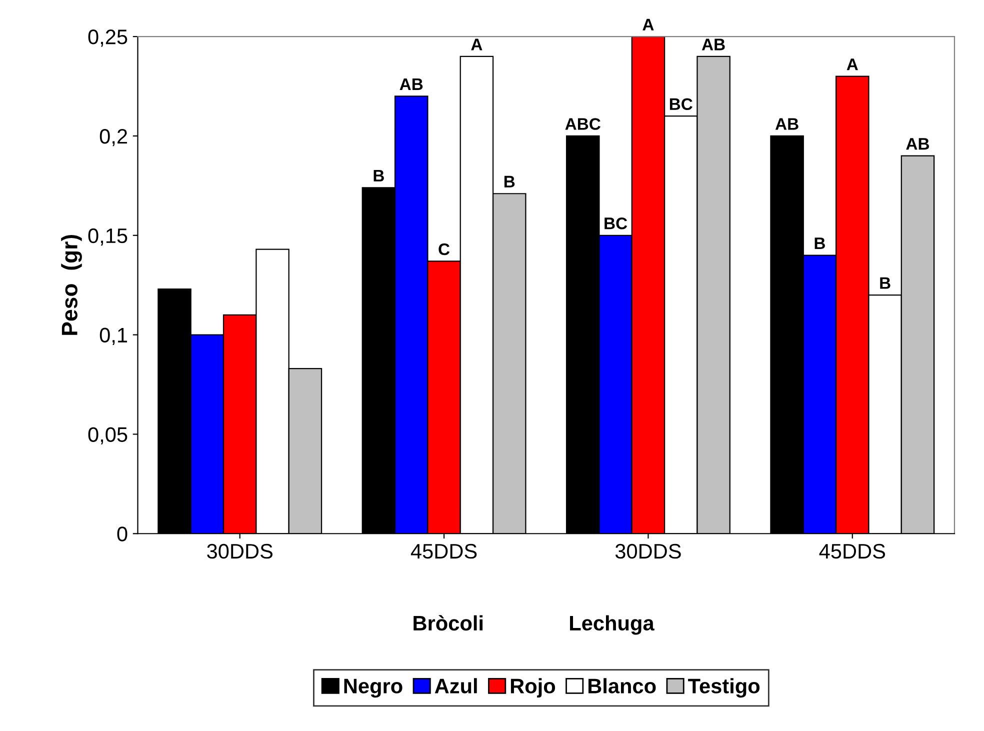 Image resolution: width=984 pixels, height=731 pixels. What do you see at coordinates (533, 688) in the screenshot?
I see `legend-label: Rojo` at bounding box center [533, 688].